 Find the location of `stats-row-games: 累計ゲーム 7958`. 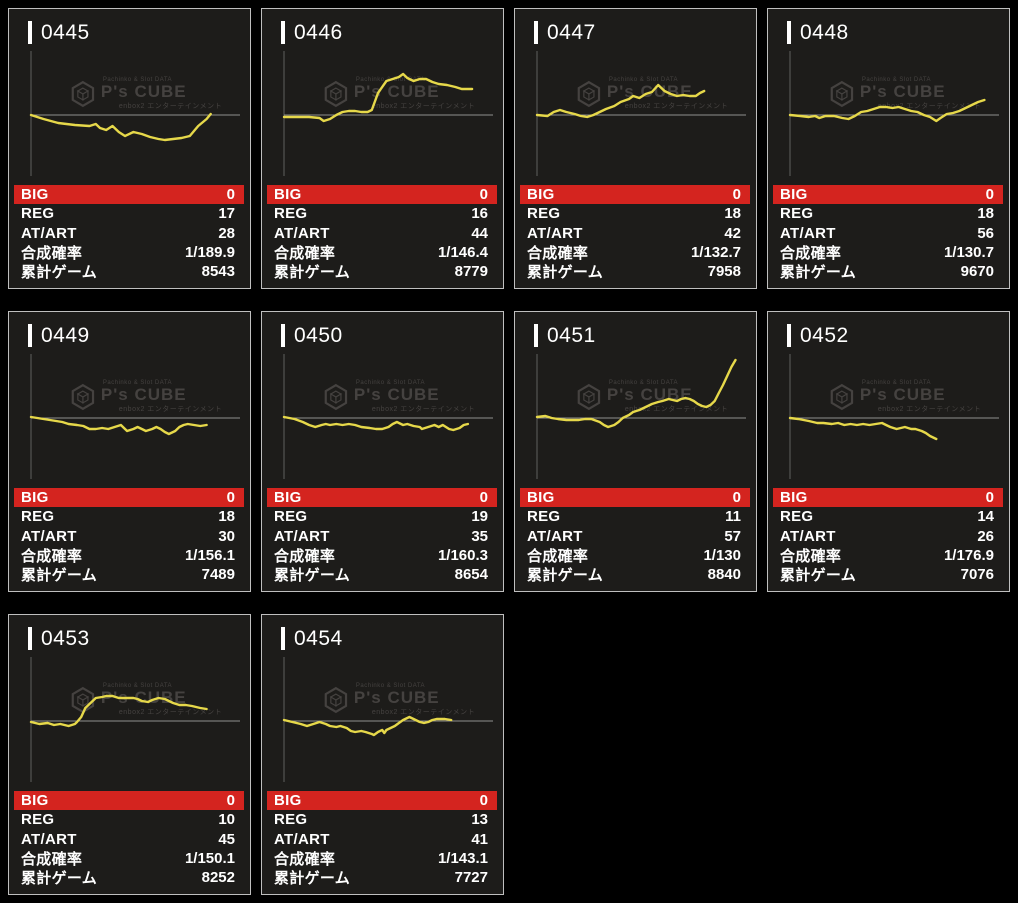

stats-row-games: 累計ゲーム 7958 is located at coordinates (635, 271).